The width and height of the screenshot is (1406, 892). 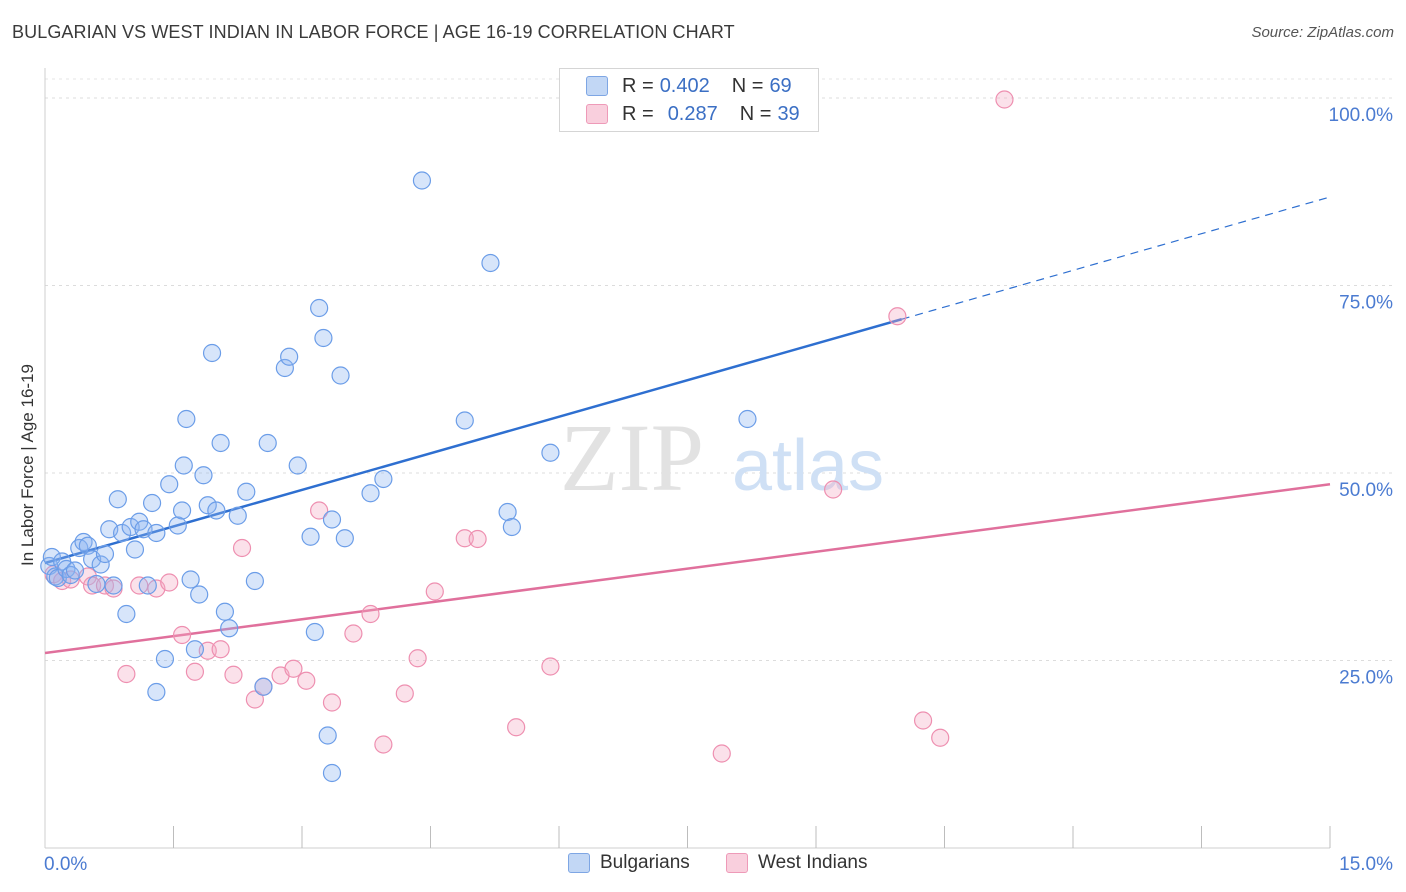 What do you see at coordinates (1361, 115) in the screenshot?
I see `y-tick-label: 100.0%` at bounding box center [1361, 115].